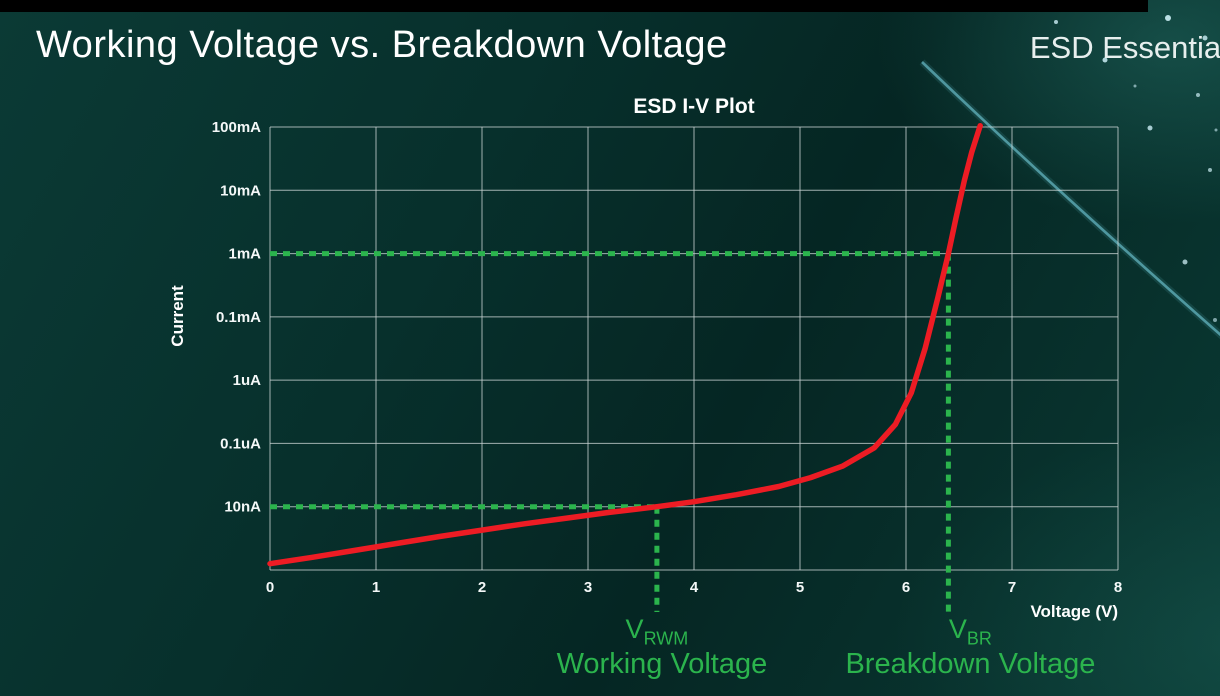 This screenshot has height=696, width=1220. Describe the element at coordinates (906, 587) in the screenshot. I see `x-tick-label: 6` at that location.